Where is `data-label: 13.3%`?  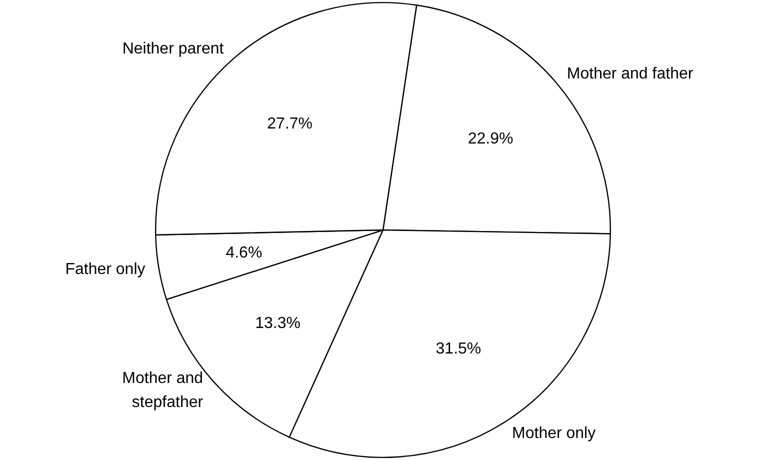 data-label: 13.3% is located at coordinates (277, 323).